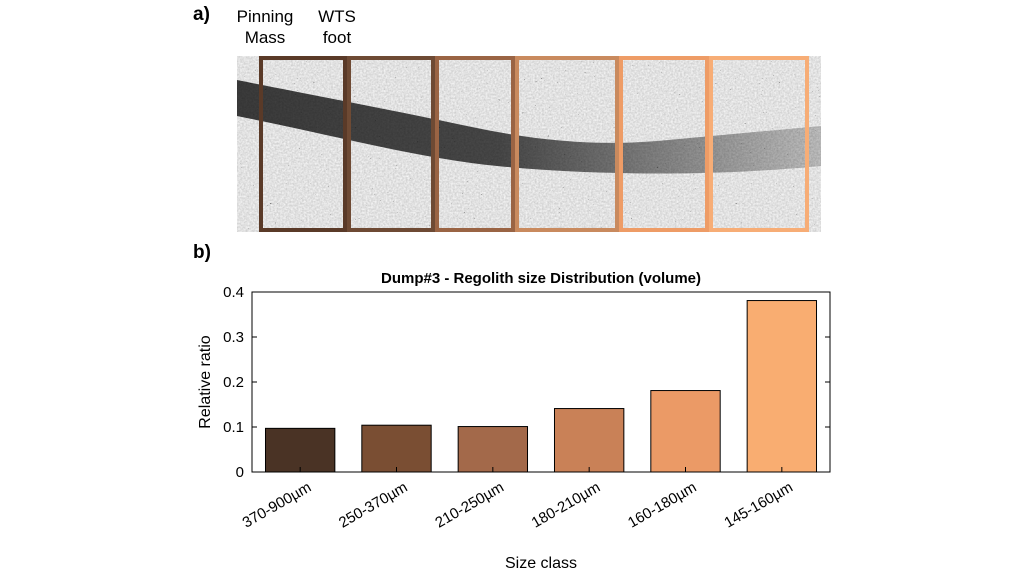  Describe the element at coordinates (201, 14) in the screenshot. I see `panel-a-label: a)` at that location.